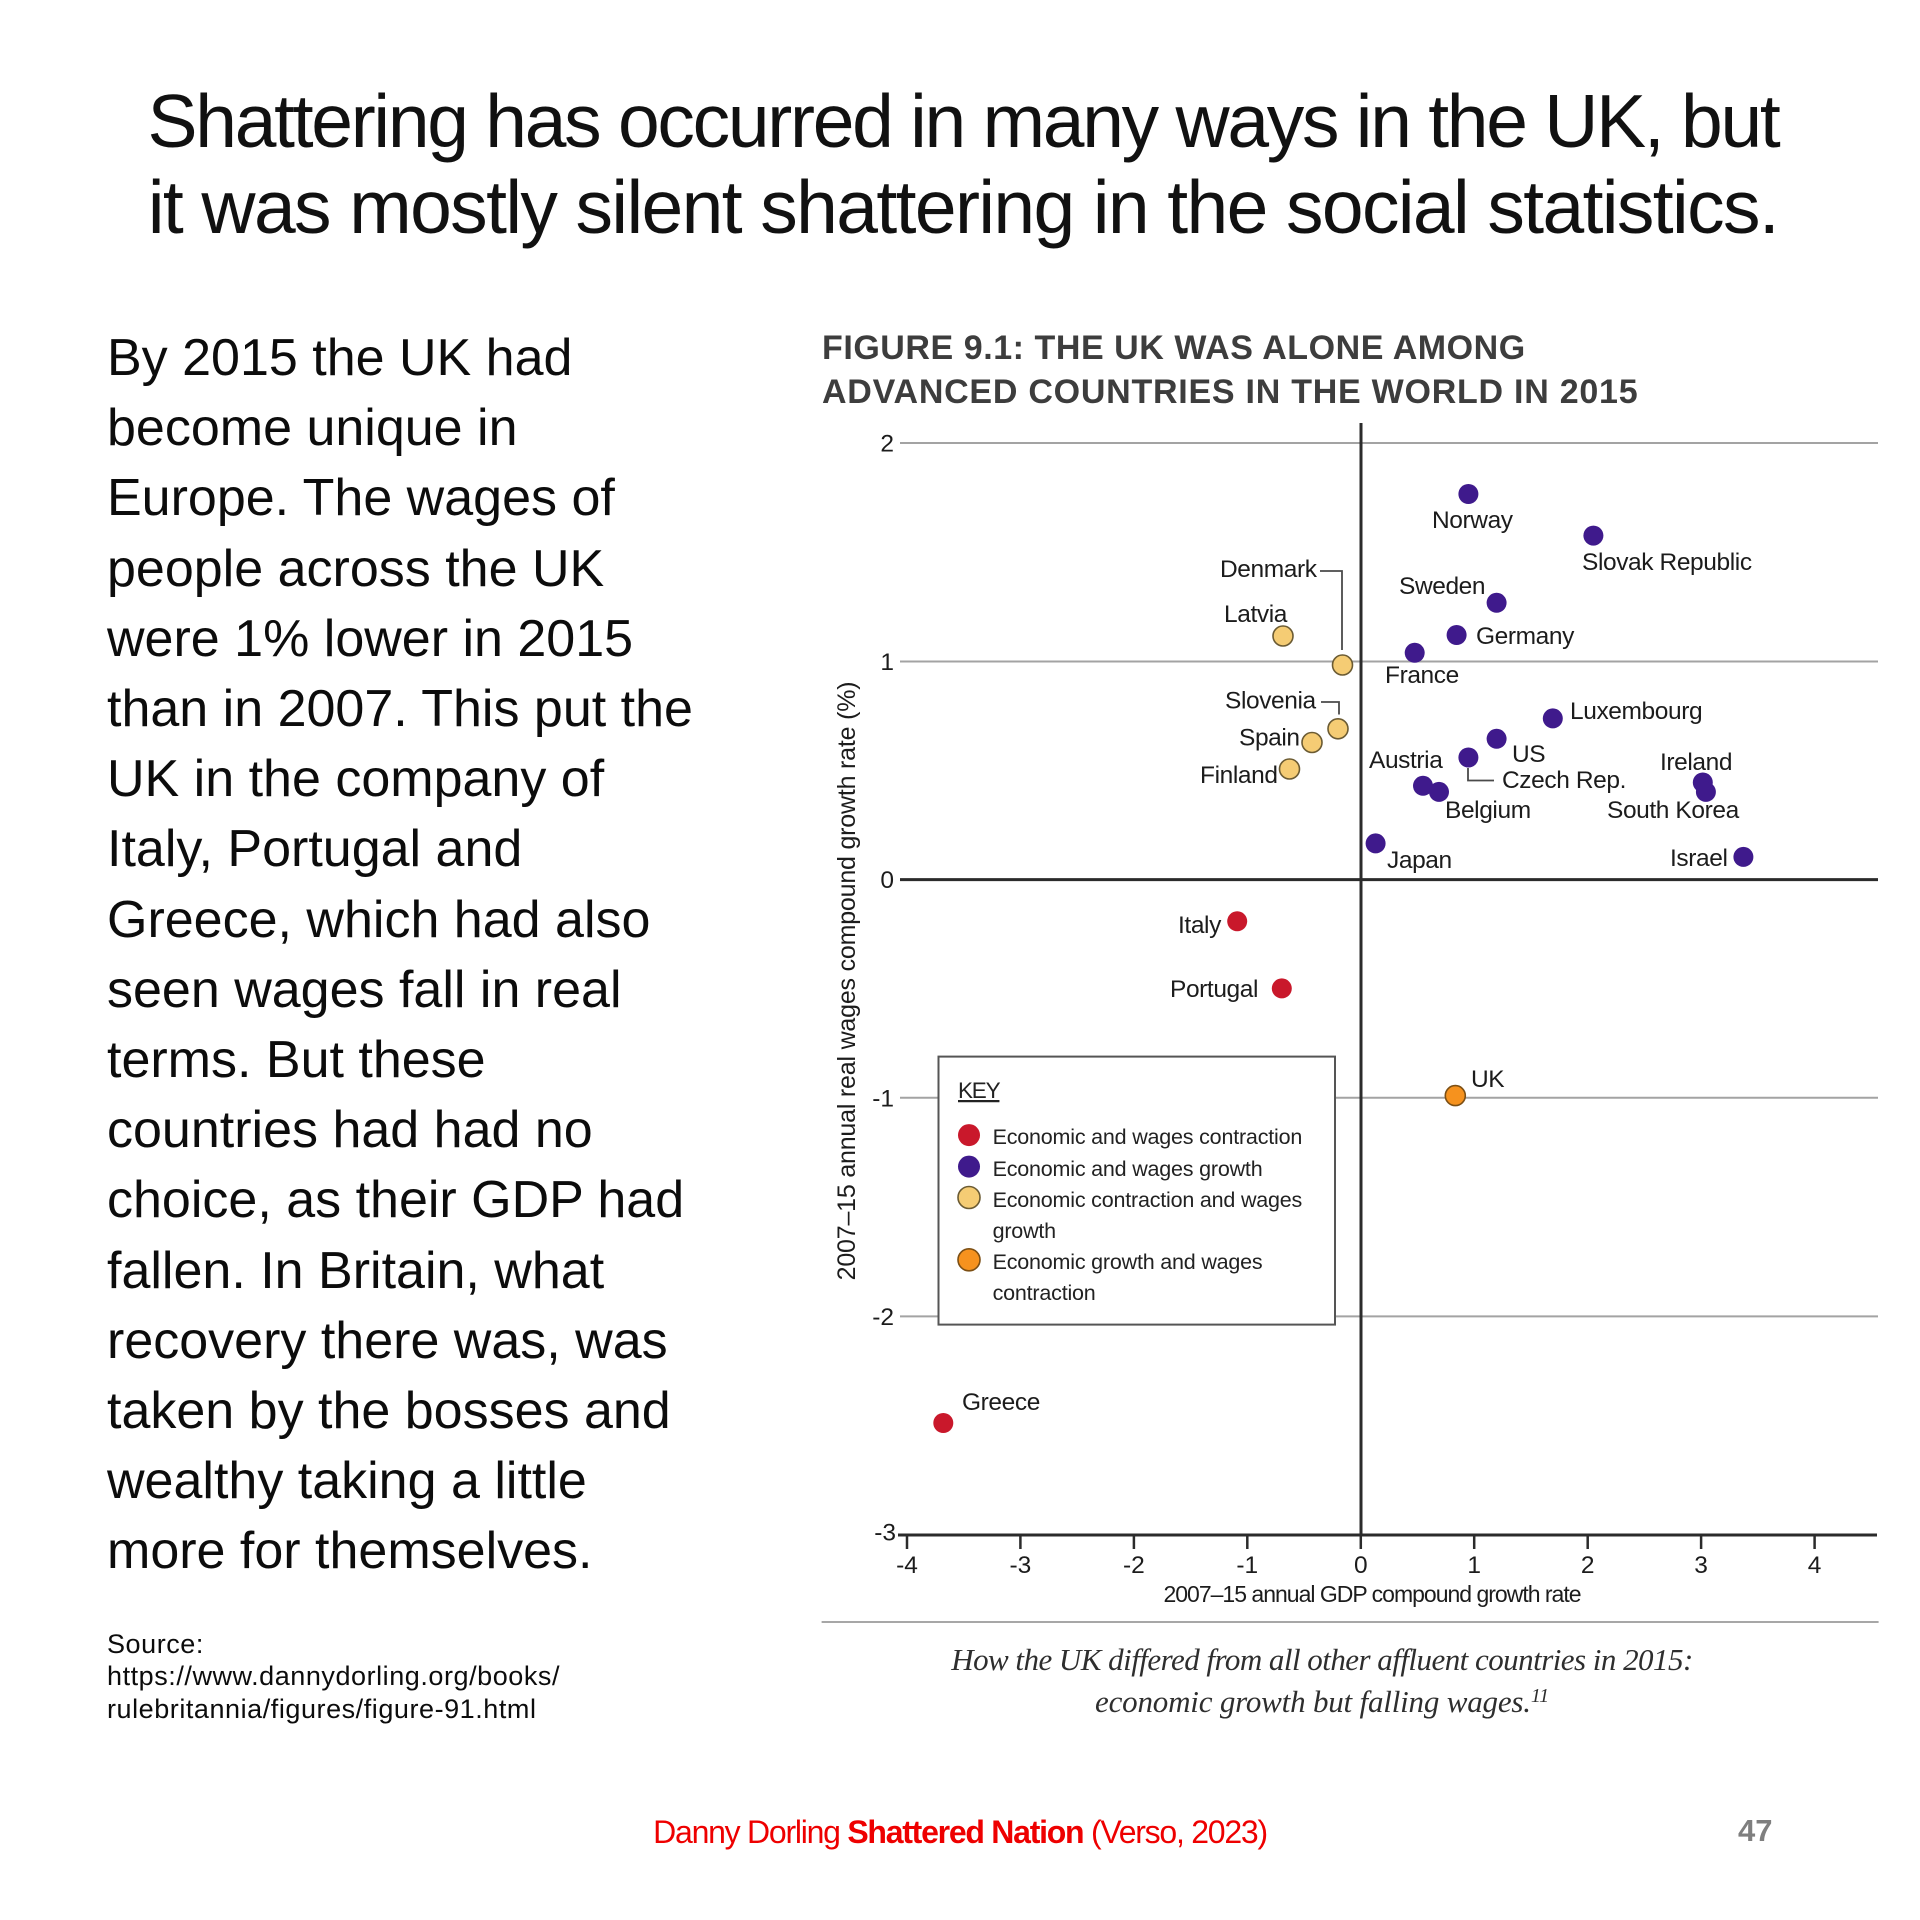 The width and height of the screenshot is (1920, 1920). I want to click on svg-text: Economic contraction and wages, so click(1148, 1200).